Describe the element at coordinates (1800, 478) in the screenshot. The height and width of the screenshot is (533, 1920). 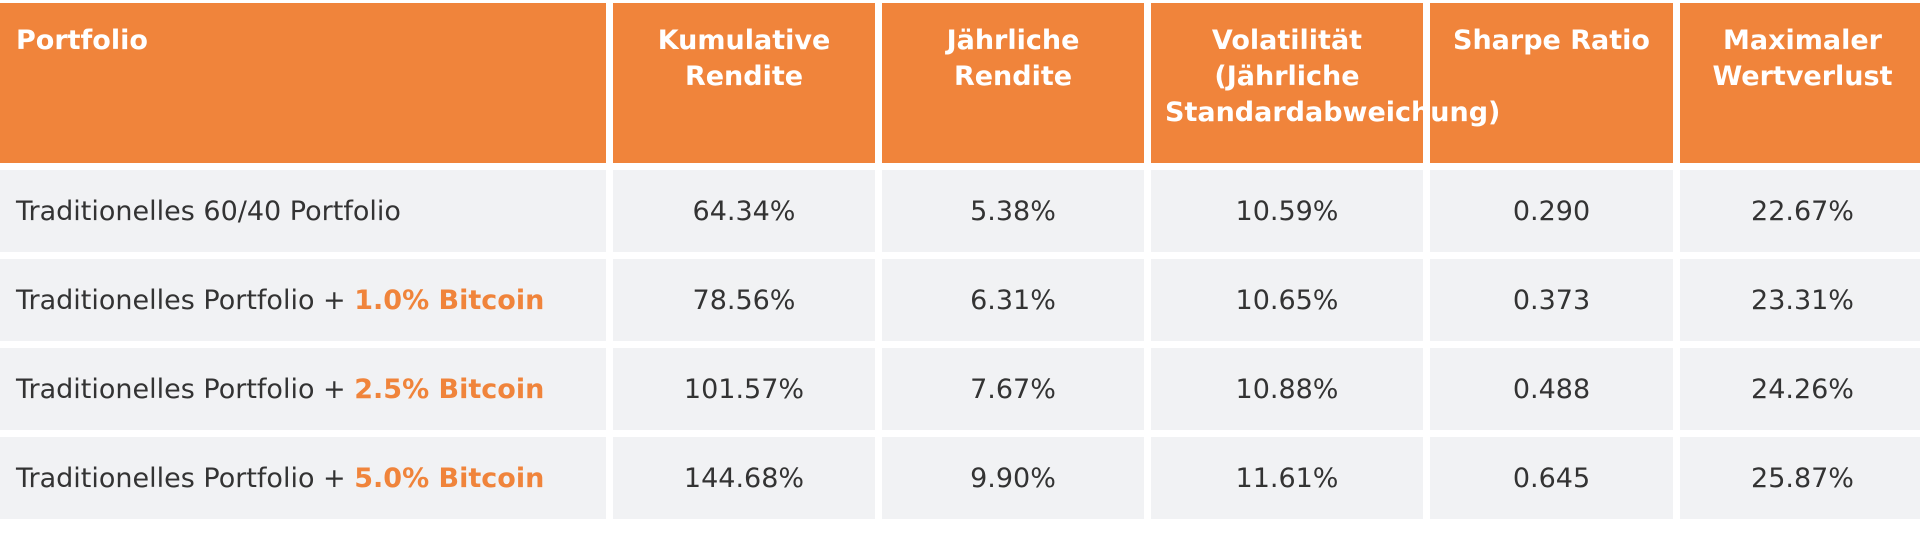
I see `cell-max-drawdown: 25.87%` at that location.